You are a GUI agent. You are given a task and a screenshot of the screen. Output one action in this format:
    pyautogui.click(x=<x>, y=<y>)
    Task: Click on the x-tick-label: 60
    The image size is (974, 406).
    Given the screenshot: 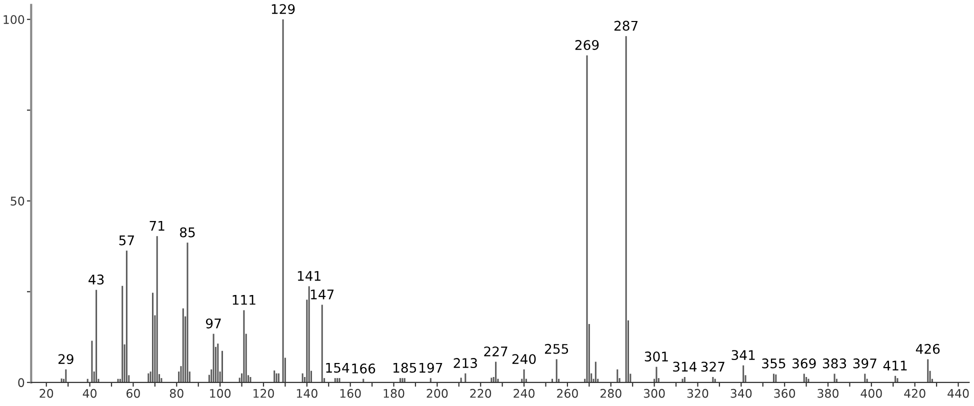 What is the action you would take?
    pyautogui.click(x=133, y=393)
    